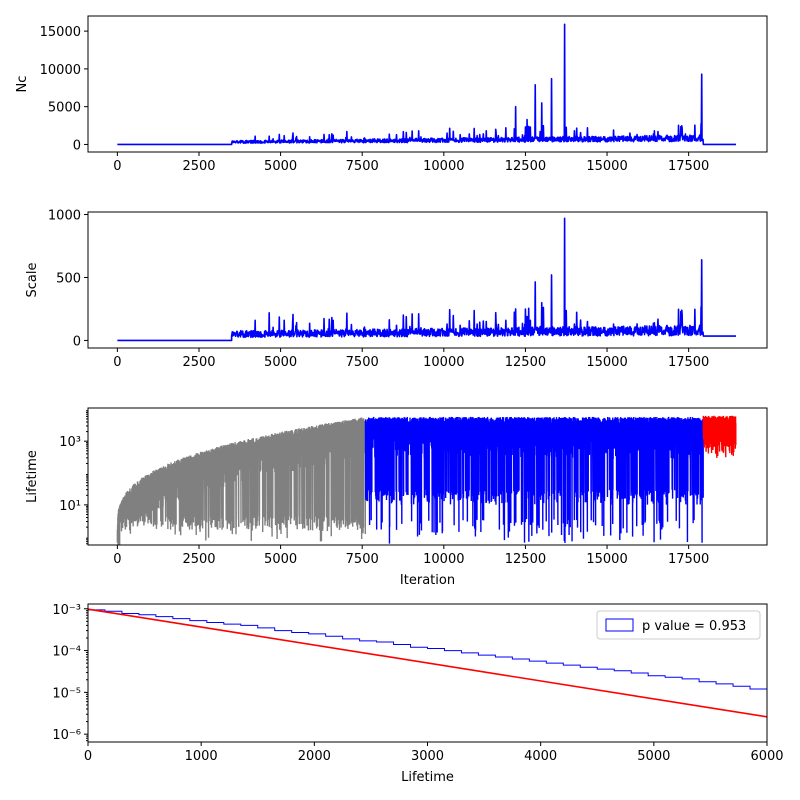 The width and height of the screenshot is (800, 800). Describe the element at coordinates (70, 442) in the screenshot. I see `y-tick-label: 10³` at that location.